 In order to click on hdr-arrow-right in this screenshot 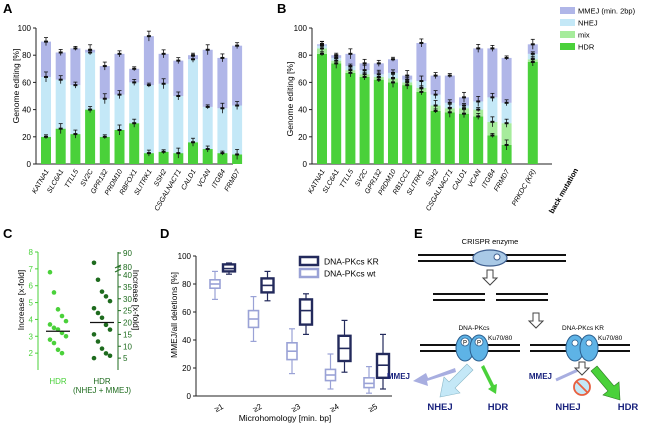, I will do `click(605, 383)`.